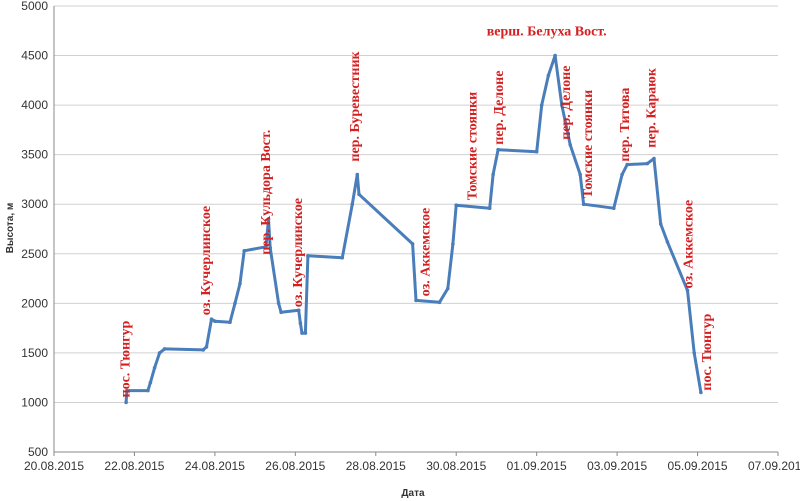 This screenshot has height=501, width=800. What do you see at coordinates (774, 466) in the screenshot?
I see `x-tick-label: 07.09.2015` at bounding box center [774, 466].